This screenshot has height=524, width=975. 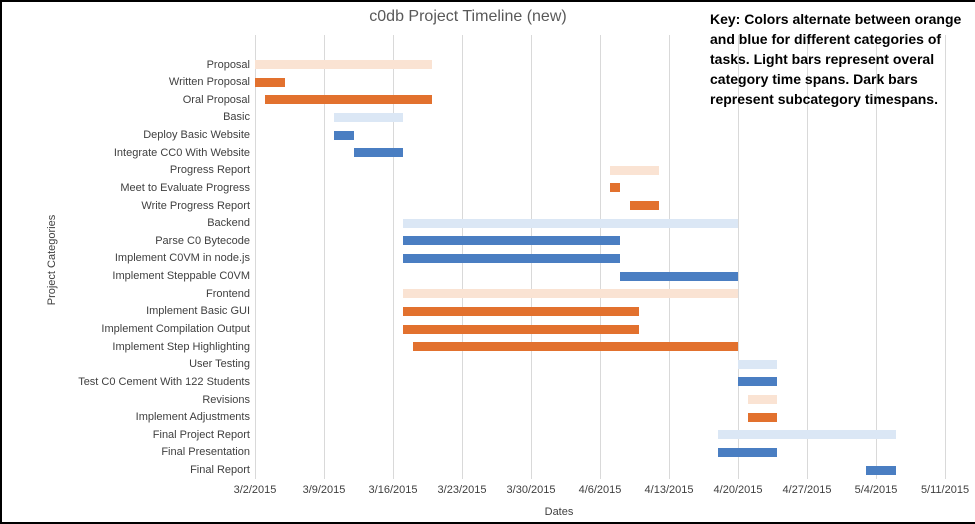 What do you see at coordinates (216, 99) in the screenshot?
I see `category-label: Oral Proposal` at bounding box center [216, 99].